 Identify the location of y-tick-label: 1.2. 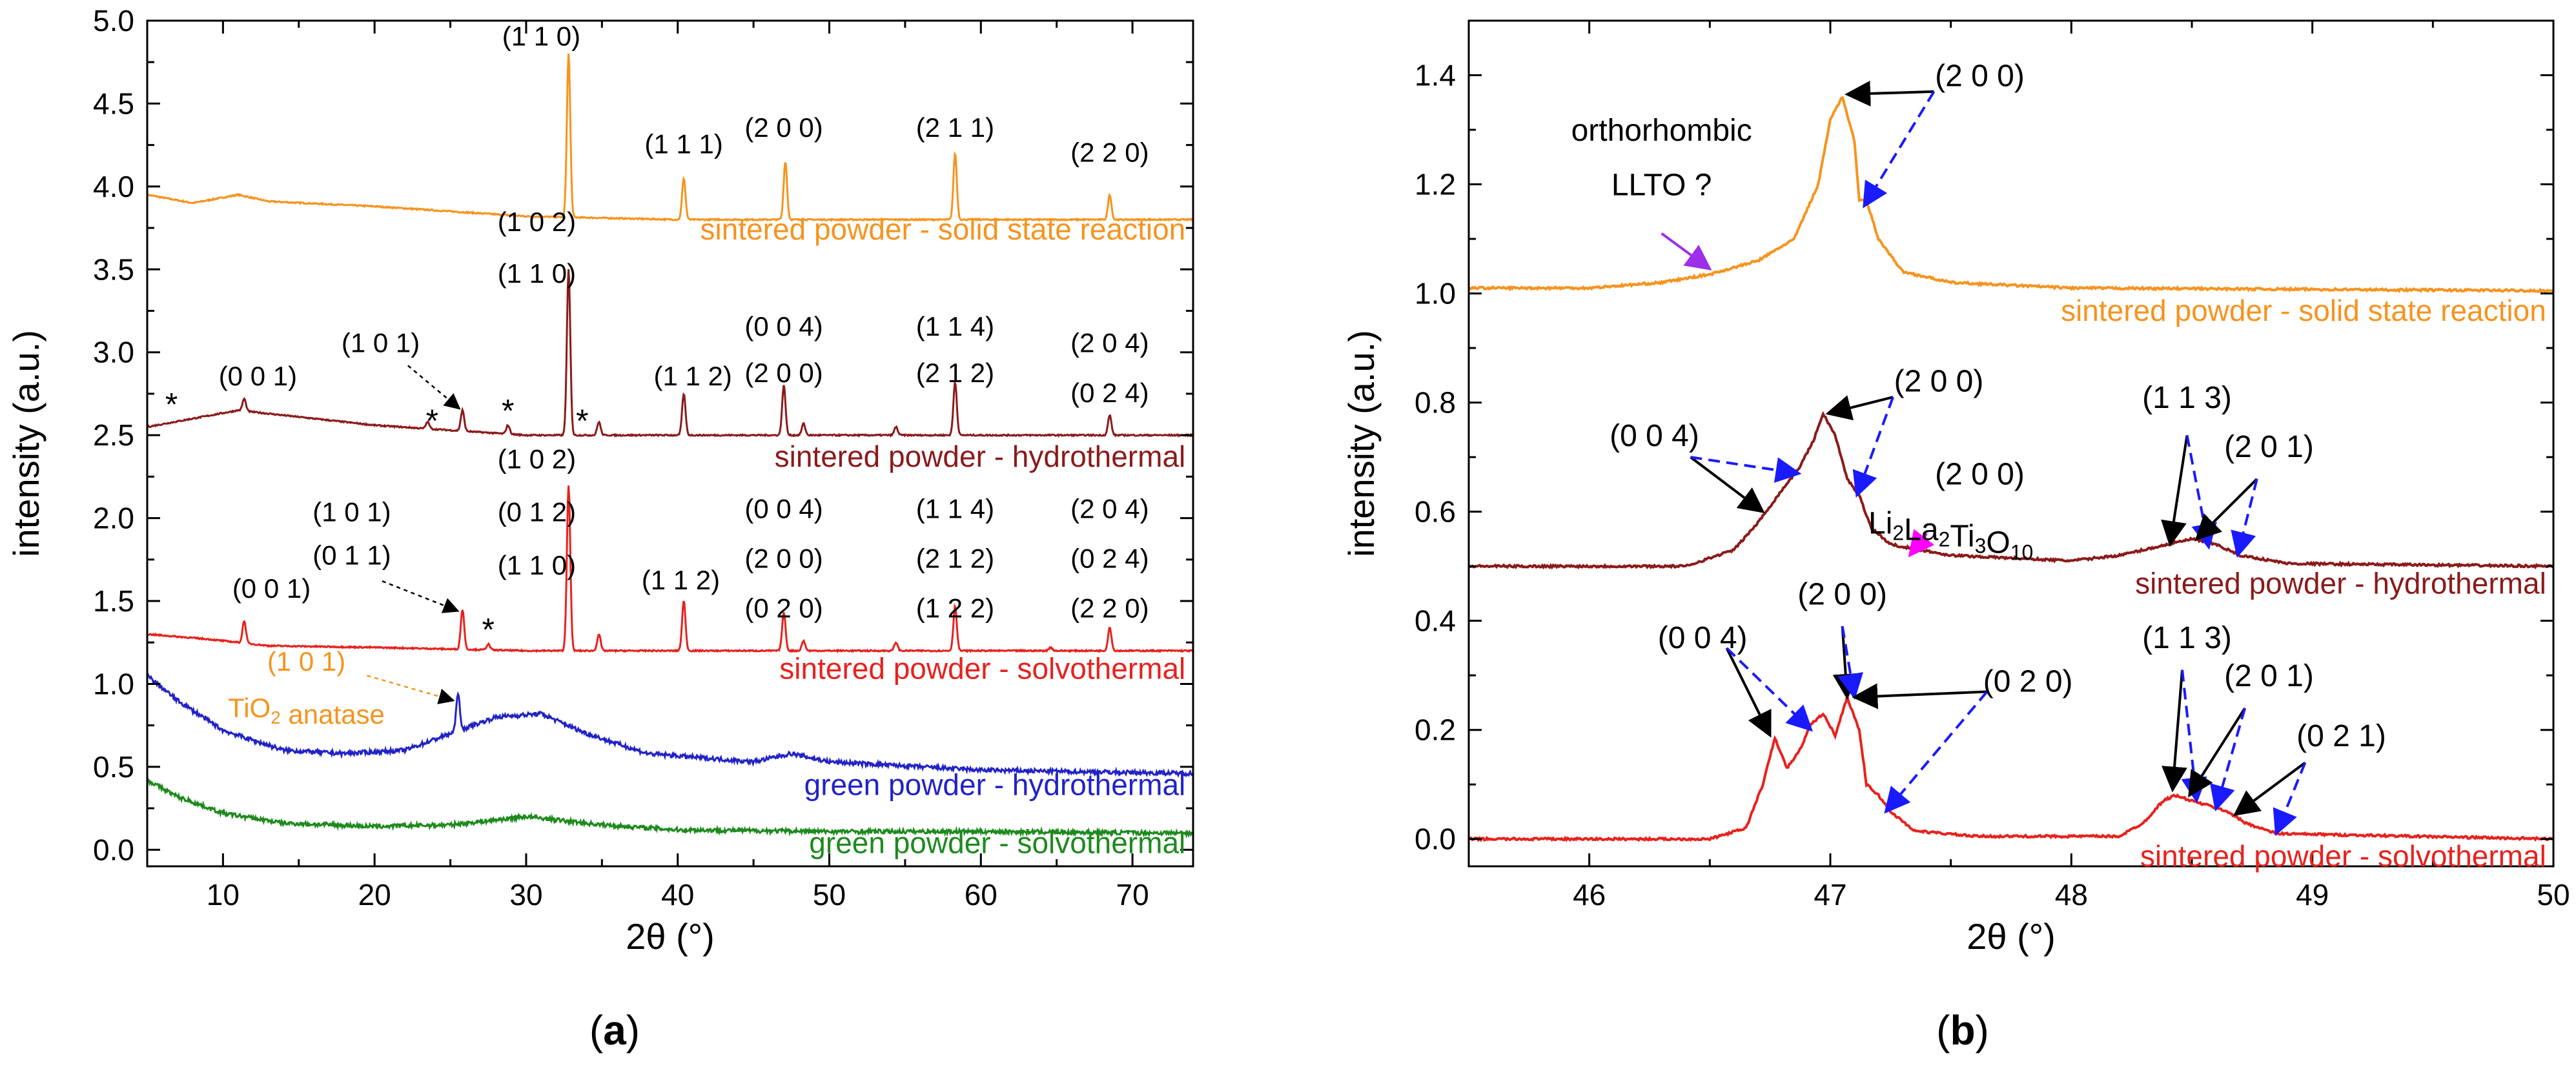
(1435, 185).